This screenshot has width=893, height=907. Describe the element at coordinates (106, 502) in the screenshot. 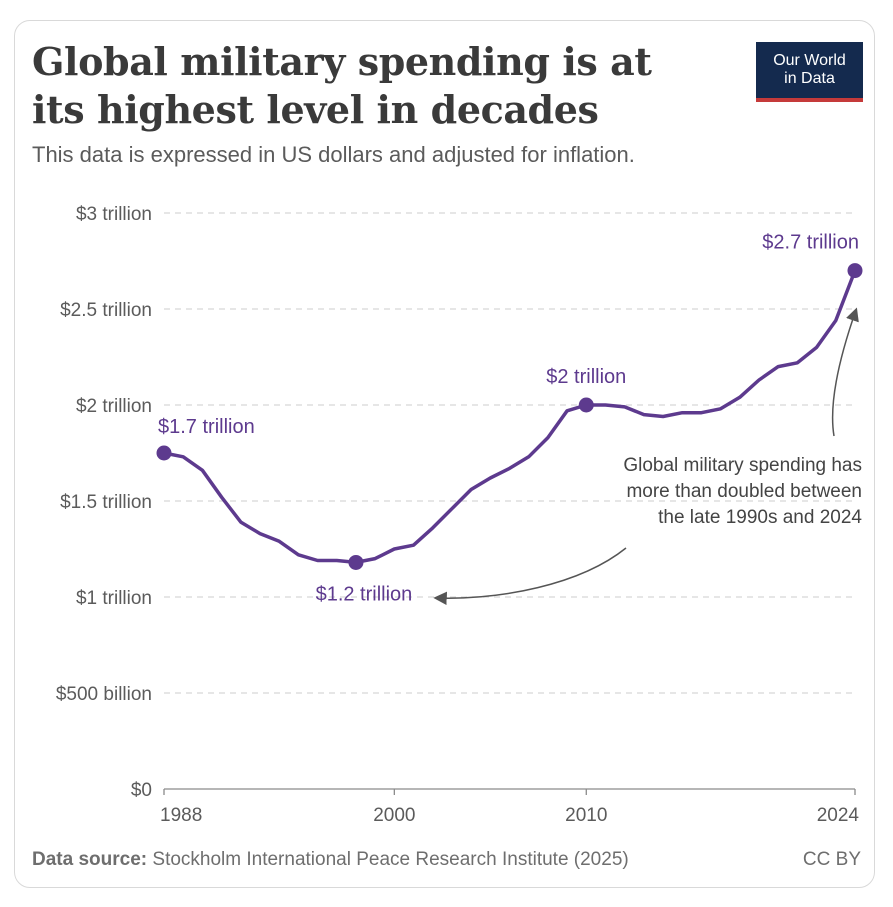

I see `y-tick-label-3: $1.5 trillion` at that location.